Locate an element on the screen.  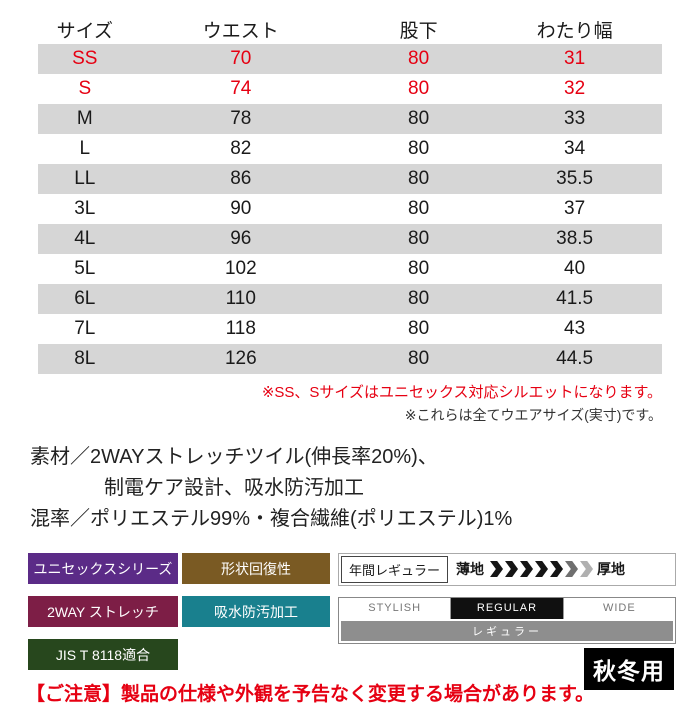
size-cell: LL is located at coordinates (85, 178).